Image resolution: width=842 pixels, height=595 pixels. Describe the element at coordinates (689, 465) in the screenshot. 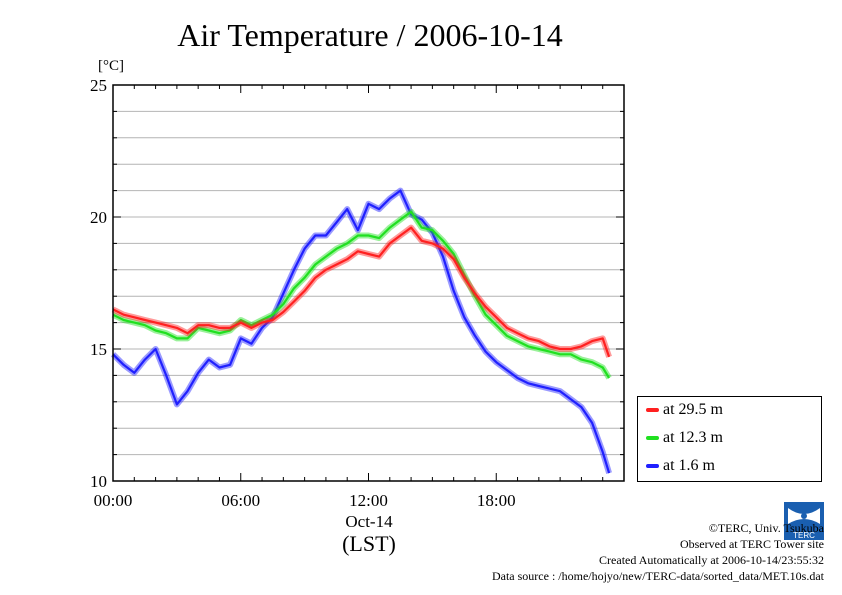

I see `legend-label: at 1.6 m` at that location.